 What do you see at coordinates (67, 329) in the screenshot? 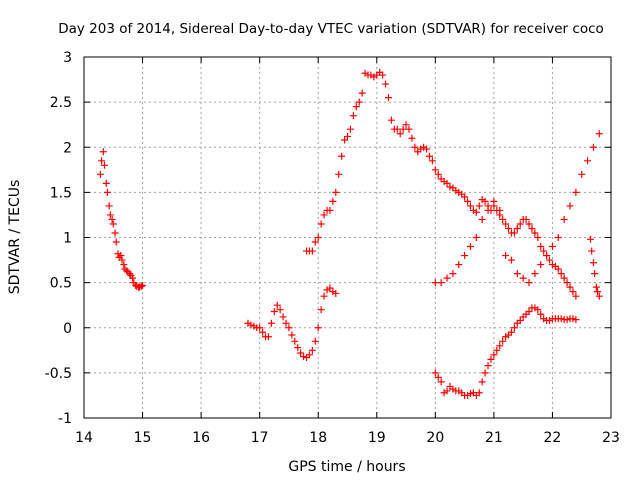
I see `y-tick-label: 0` at bounding box center [67, 329].